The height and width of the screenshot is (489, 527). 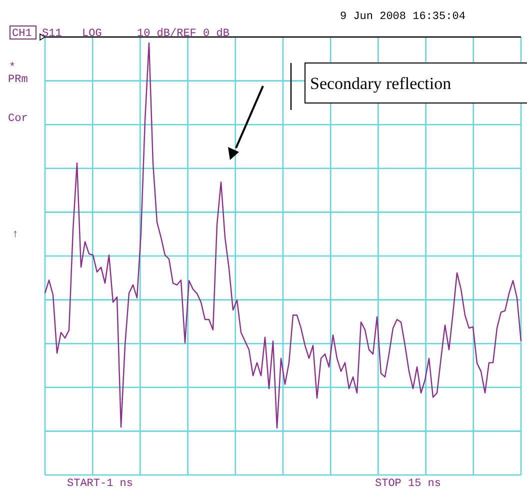 What do you see at coordinates (18, 119) in the screenshot?
I see `text: Cor` at bounding box center [18, 119].